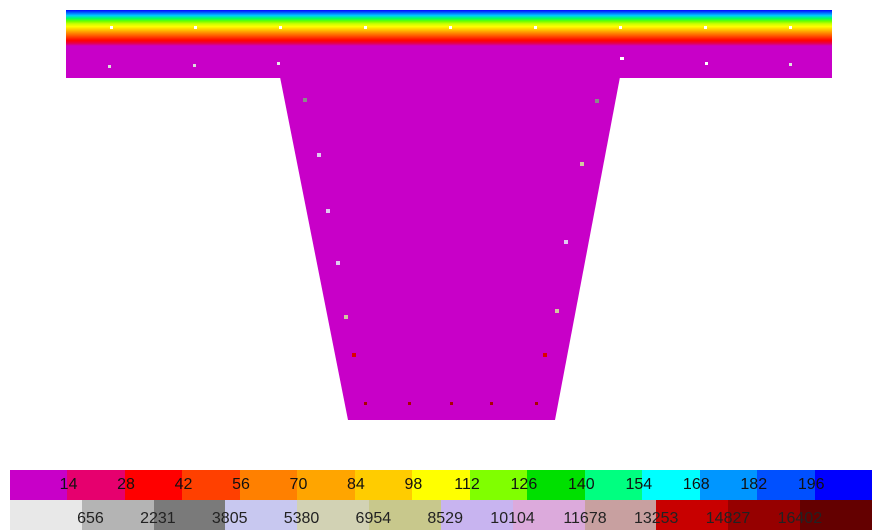  Describe the element at coordinates (126, 484) in the screenshot. I see `legend-label: 28` at that location.